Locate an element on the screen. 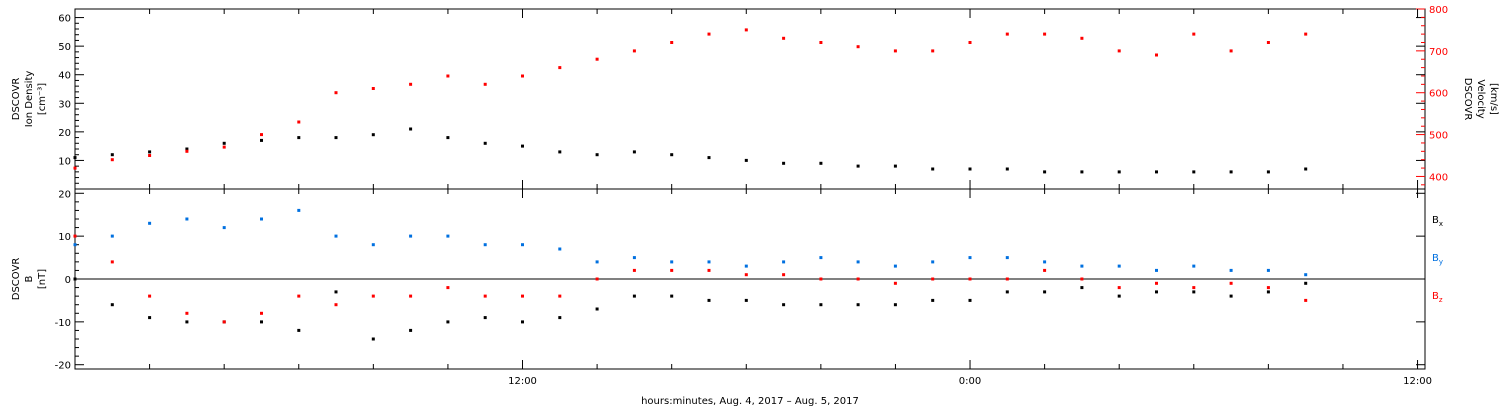 This screenshot has height=410, width=1500. y-tick-label: 800 is located at coordinates (1438, 10).